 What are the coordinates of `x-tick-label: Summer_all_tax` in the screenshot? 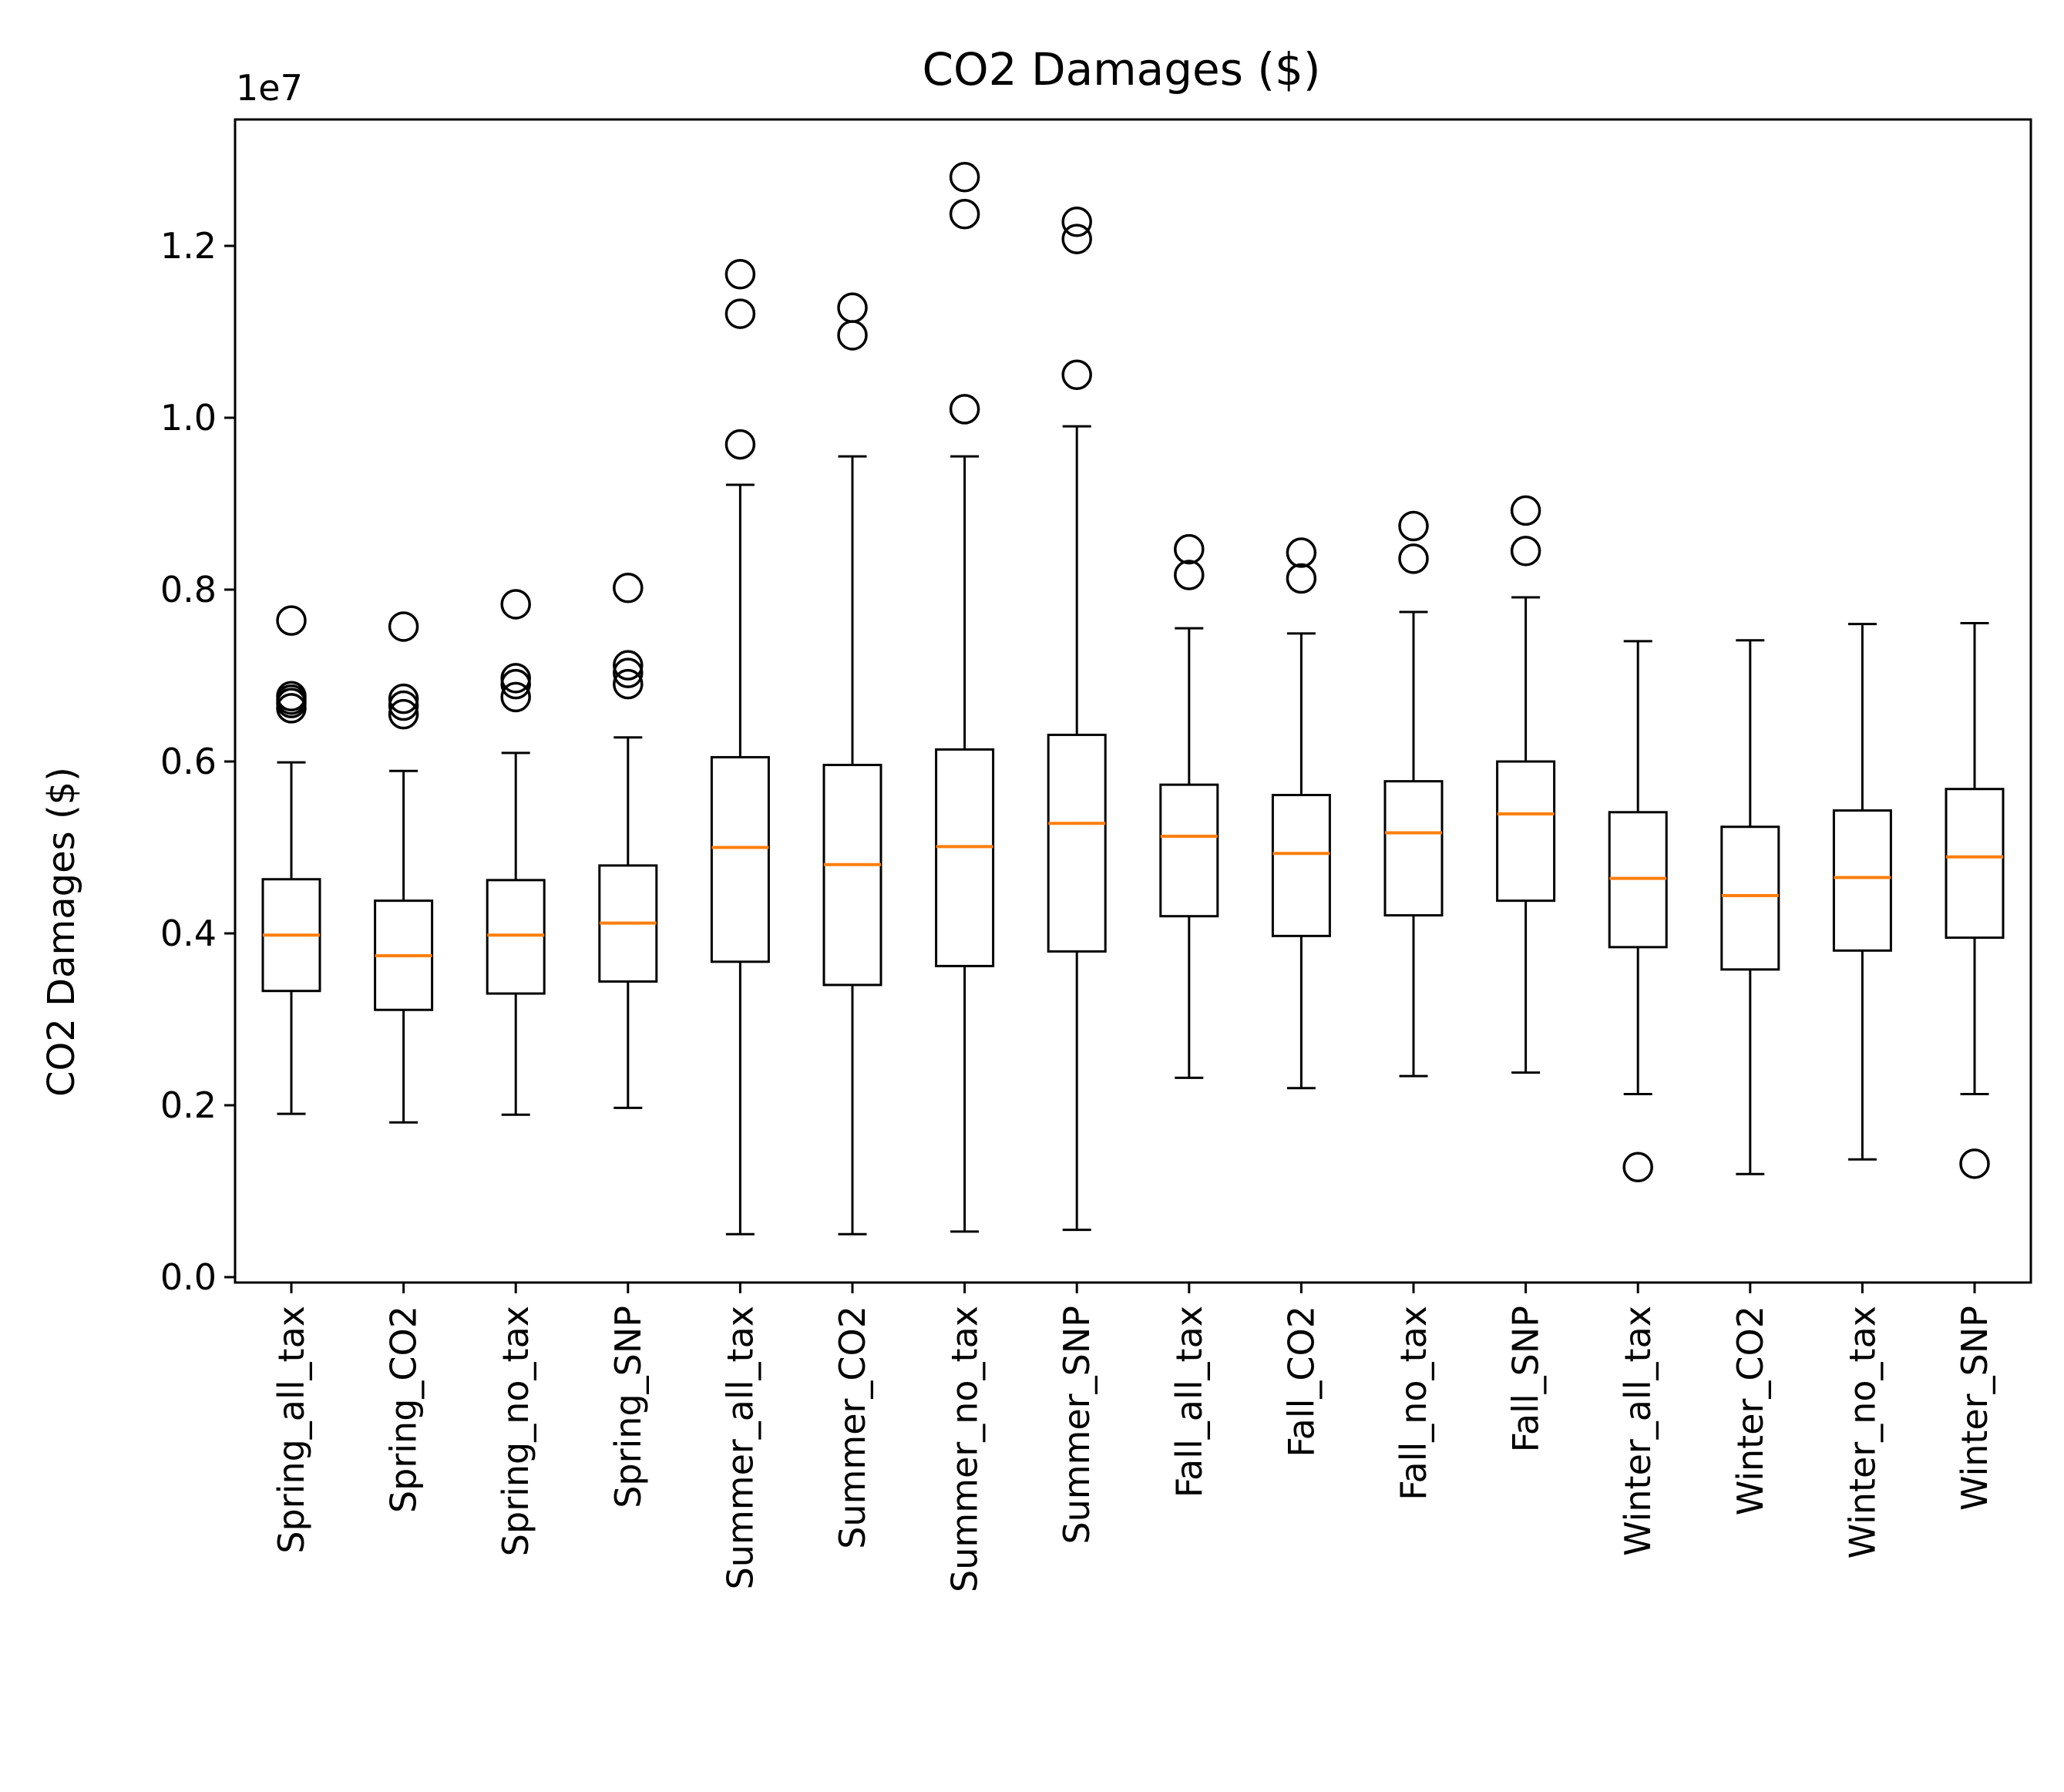 It's located at (740, 1447).